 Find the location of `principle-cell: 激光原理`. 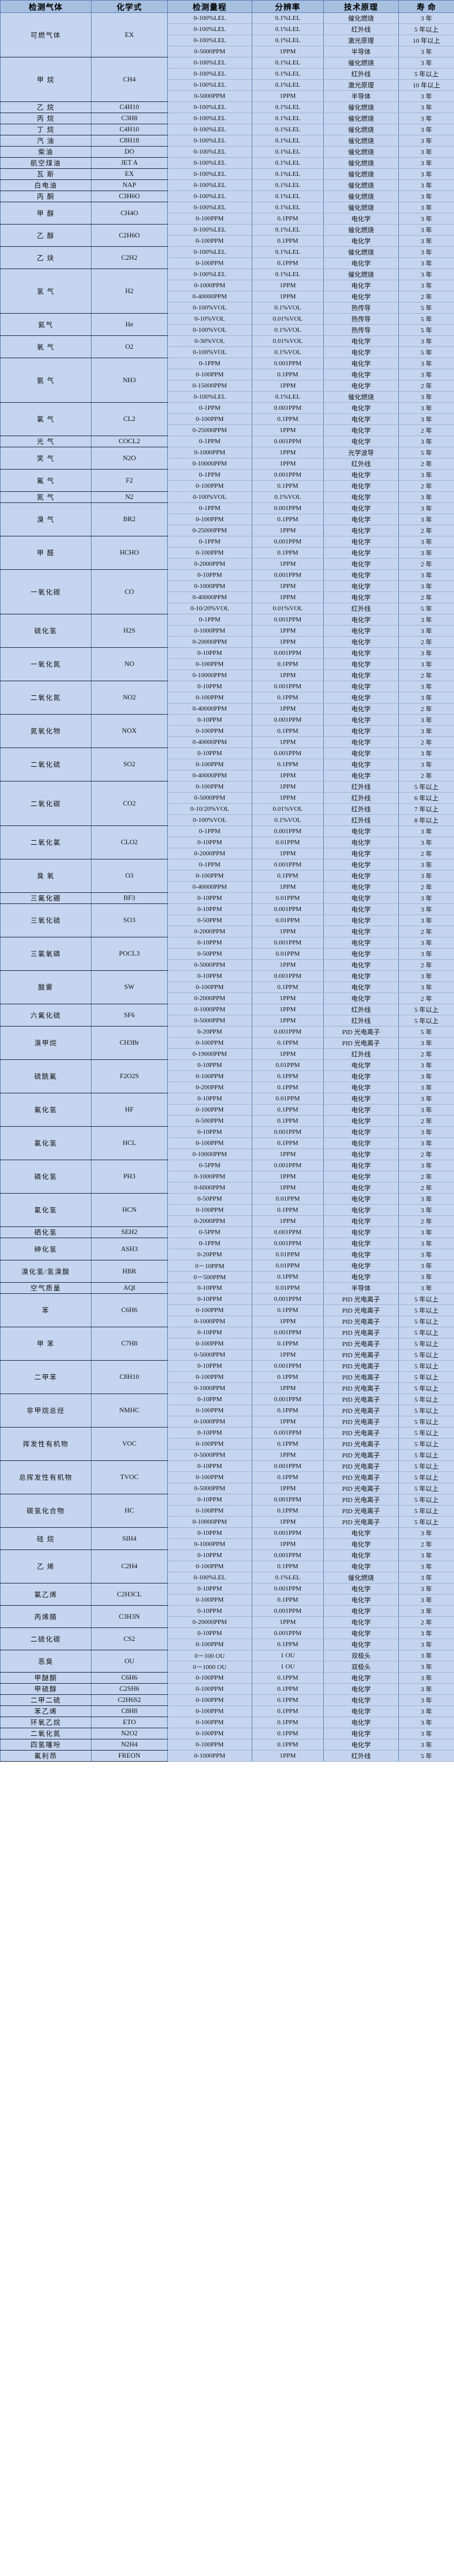

principle-cell: 激光原理 is located at coordinates (361, 85).